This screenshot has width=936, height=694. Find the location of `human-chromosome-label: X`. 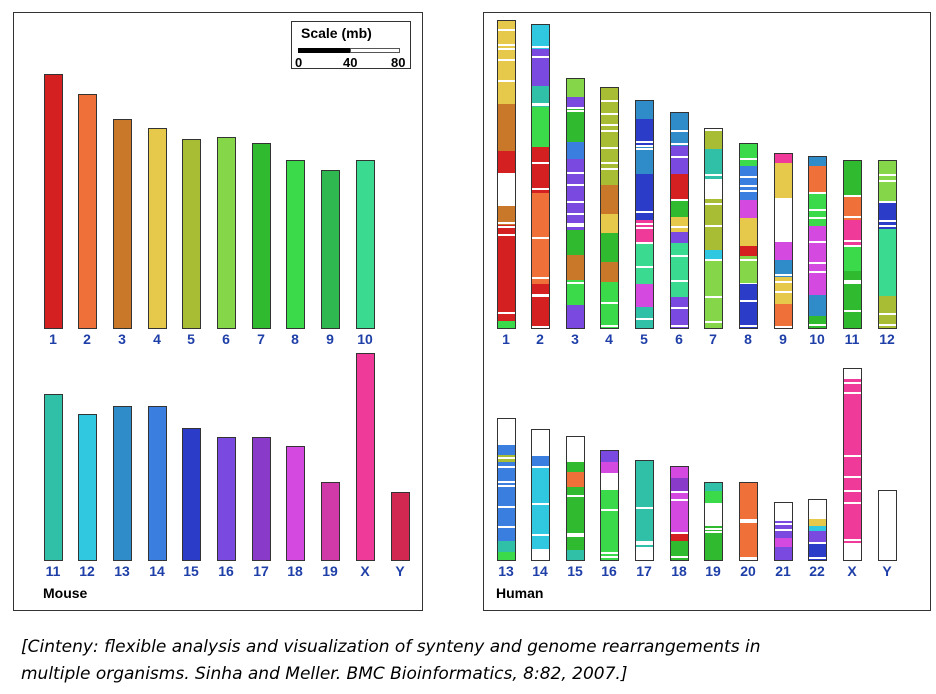

human-chromosome-label: X is located at coordinates (852, 571).